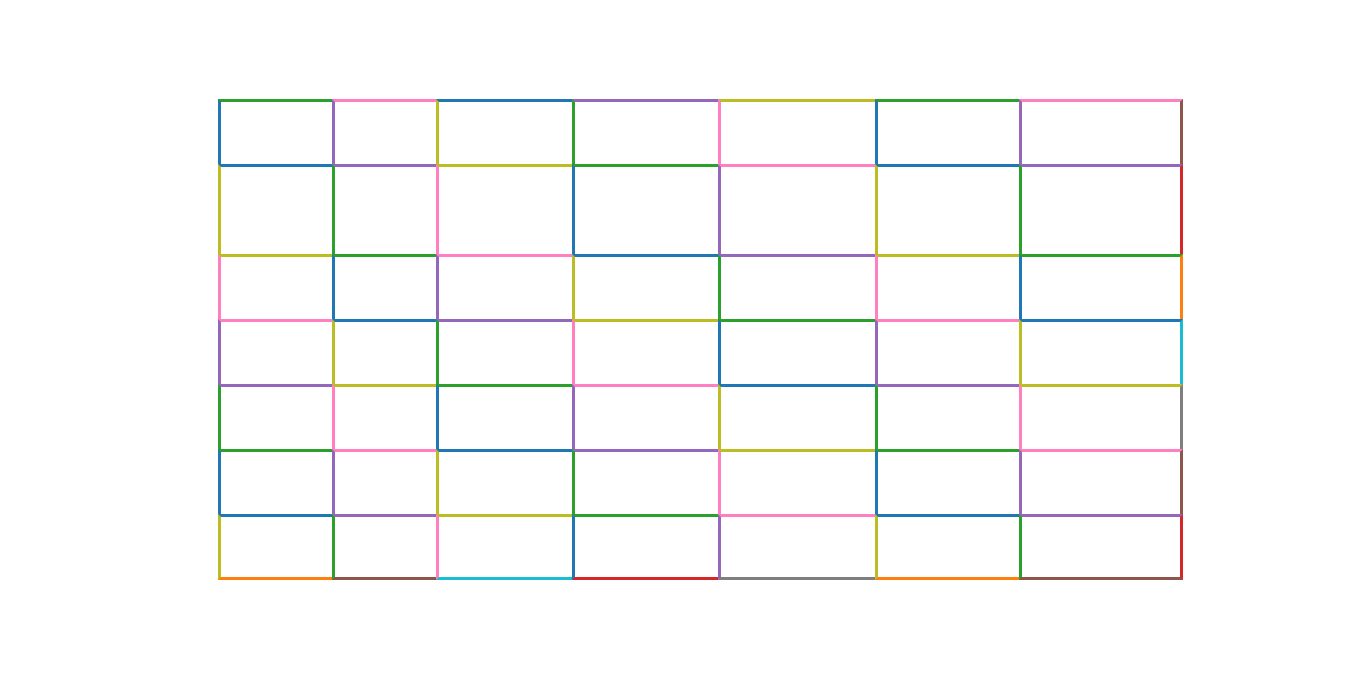 This screenshot has width=1366, height=674. Describe the element at coordinates (1100, 352) in the screenshot. I see `grid-cell-r3-c6` at that location.